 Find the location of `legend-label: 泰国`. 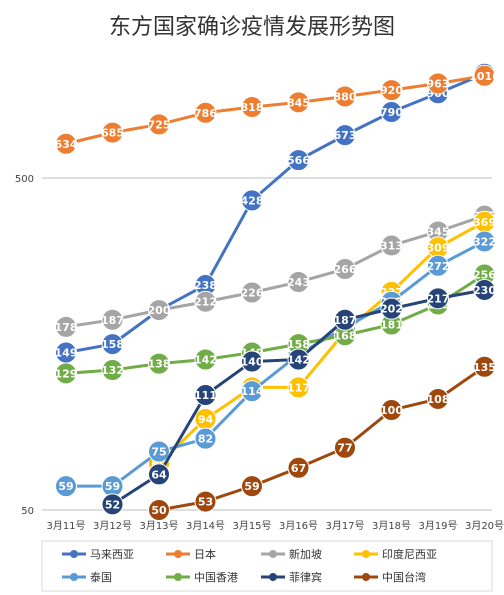

legend-label: 泰国 is located at coordinates (101, 577).